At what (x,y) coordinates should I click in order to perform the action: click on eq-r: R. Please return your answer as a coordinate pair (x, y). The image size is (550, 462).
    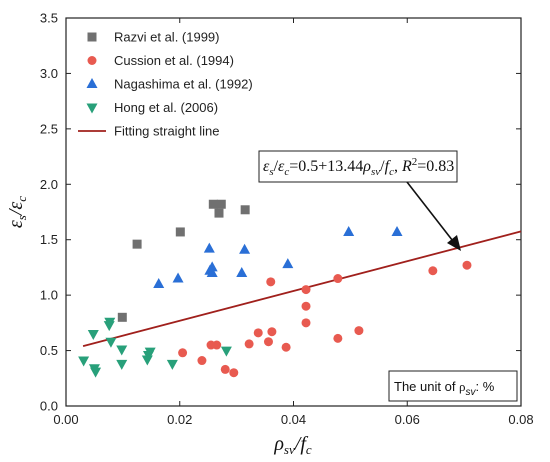
    Looking at the image, I should click on (406, 166).